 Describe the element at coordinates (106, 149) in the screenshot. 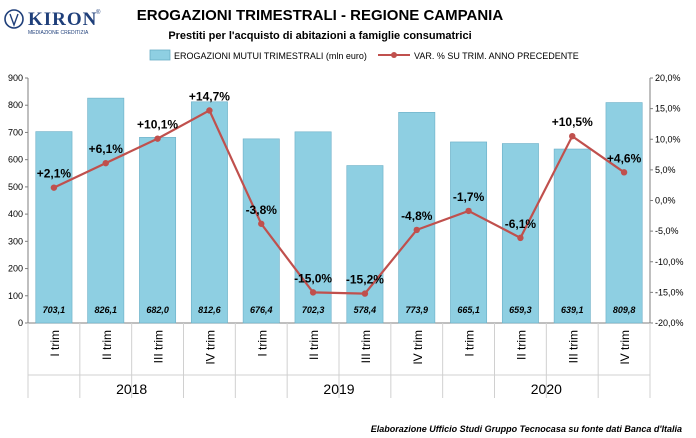

I see `line-value-label: +6,1%` at that location.